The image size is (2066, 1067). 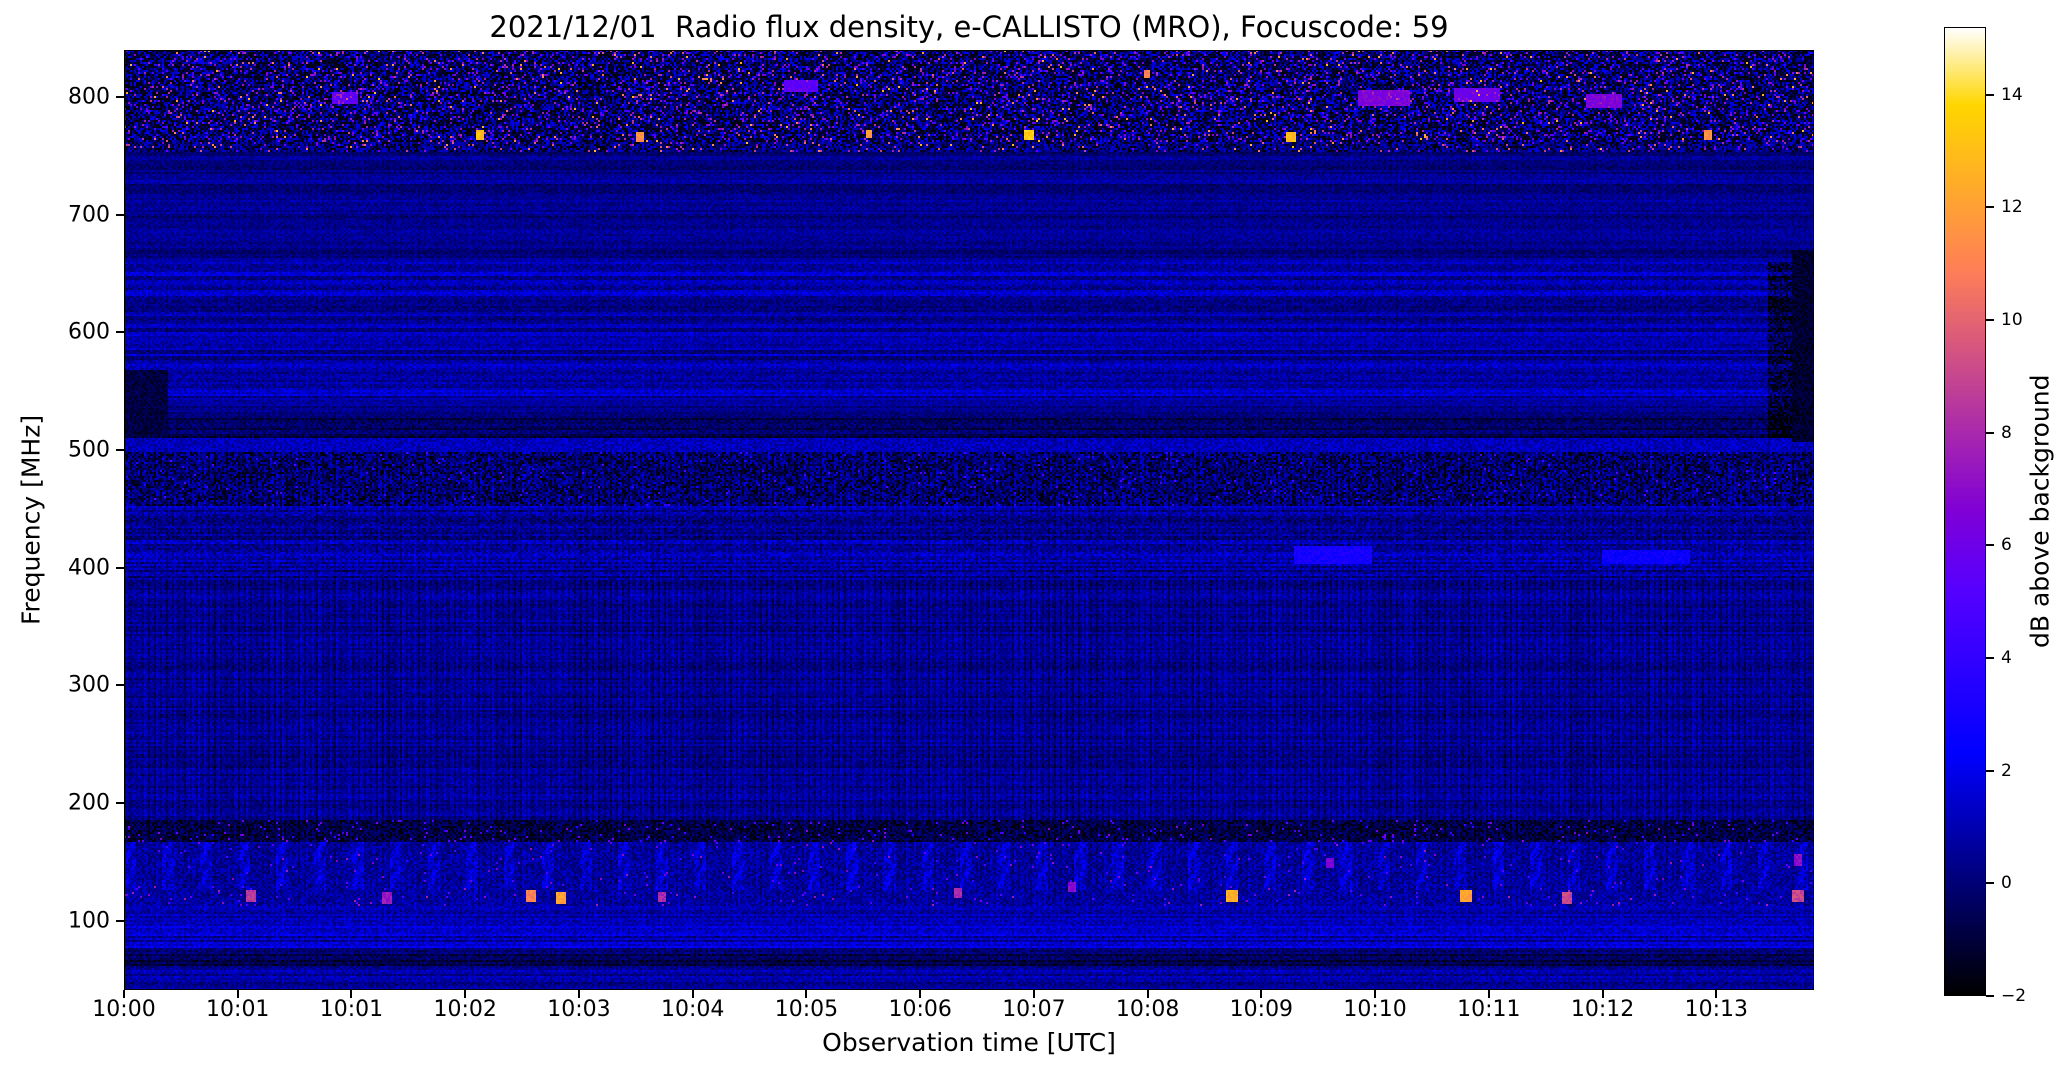 What do you see at coordinates (1965, 511) in the screenshot?
I see `colorbar` at bounding box center [1965, 511].